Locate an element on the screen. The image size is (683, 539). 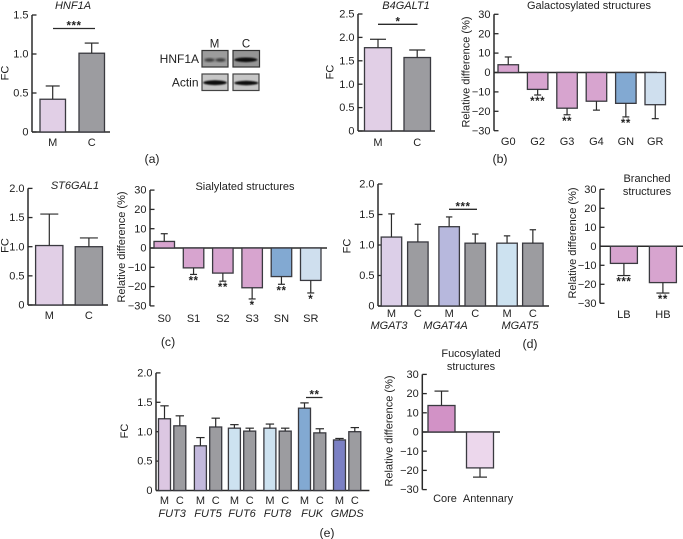
svg-text: ST6GAL1 is located at coordinates (75, 186).